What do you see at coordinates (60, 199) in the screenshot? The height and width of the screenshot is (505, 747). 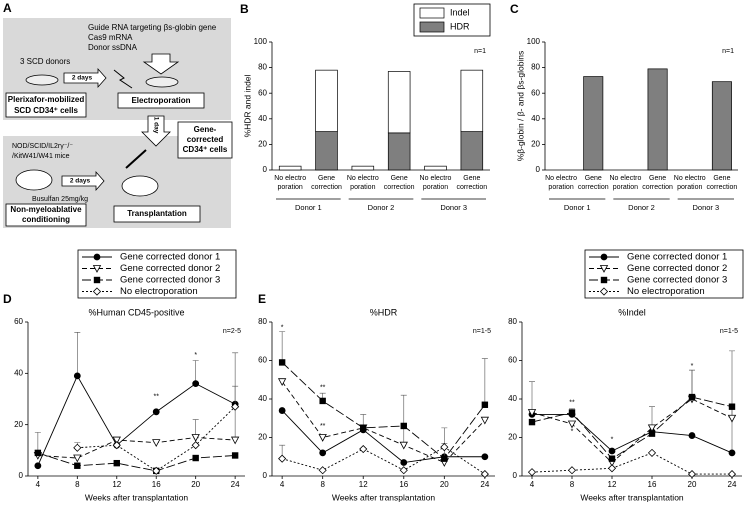 I see `busulfan: Busulfan 25mg/kg` at bounding box center [60, 199].